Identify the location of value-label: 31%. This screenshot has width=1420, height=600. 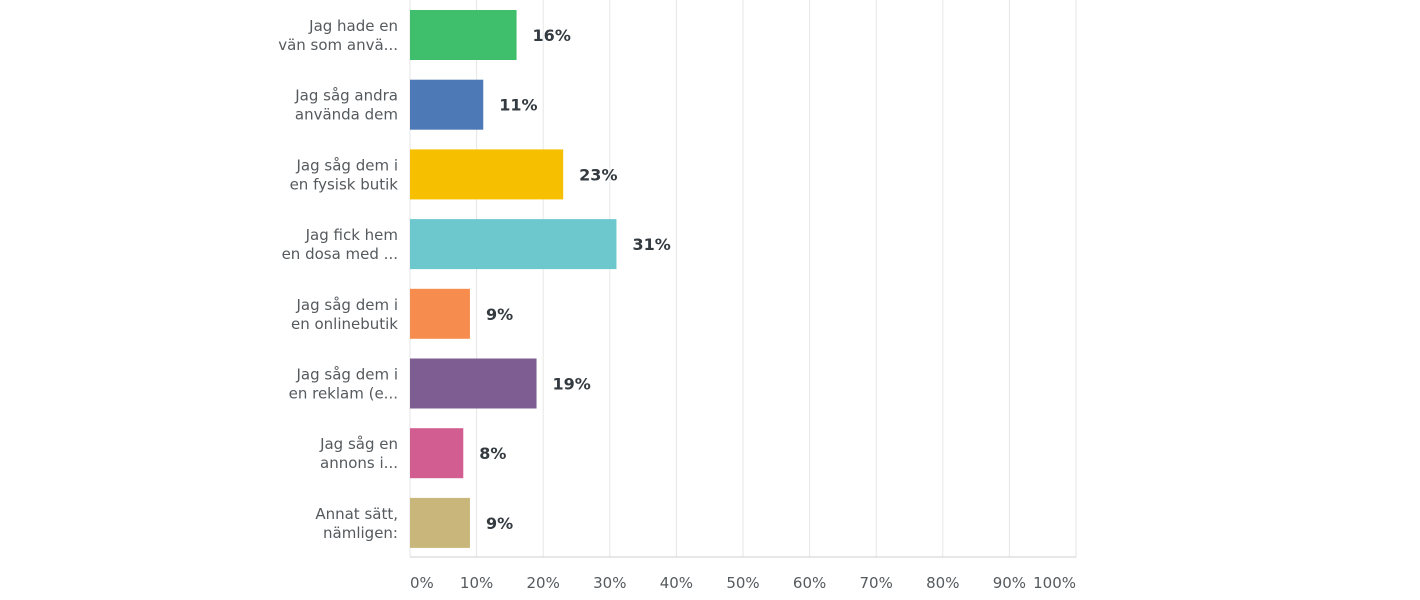
(651, 244).